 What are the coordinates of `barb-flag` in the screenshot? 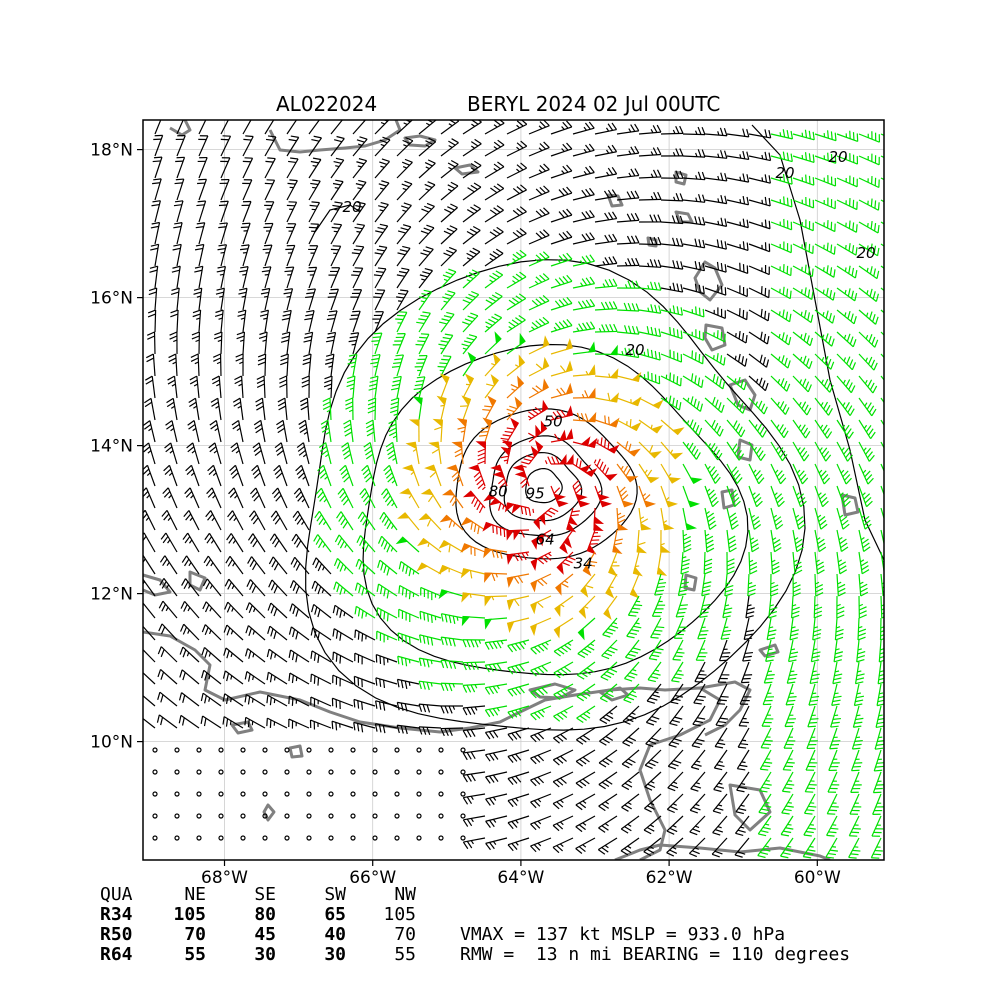 It's located at (557, 611).